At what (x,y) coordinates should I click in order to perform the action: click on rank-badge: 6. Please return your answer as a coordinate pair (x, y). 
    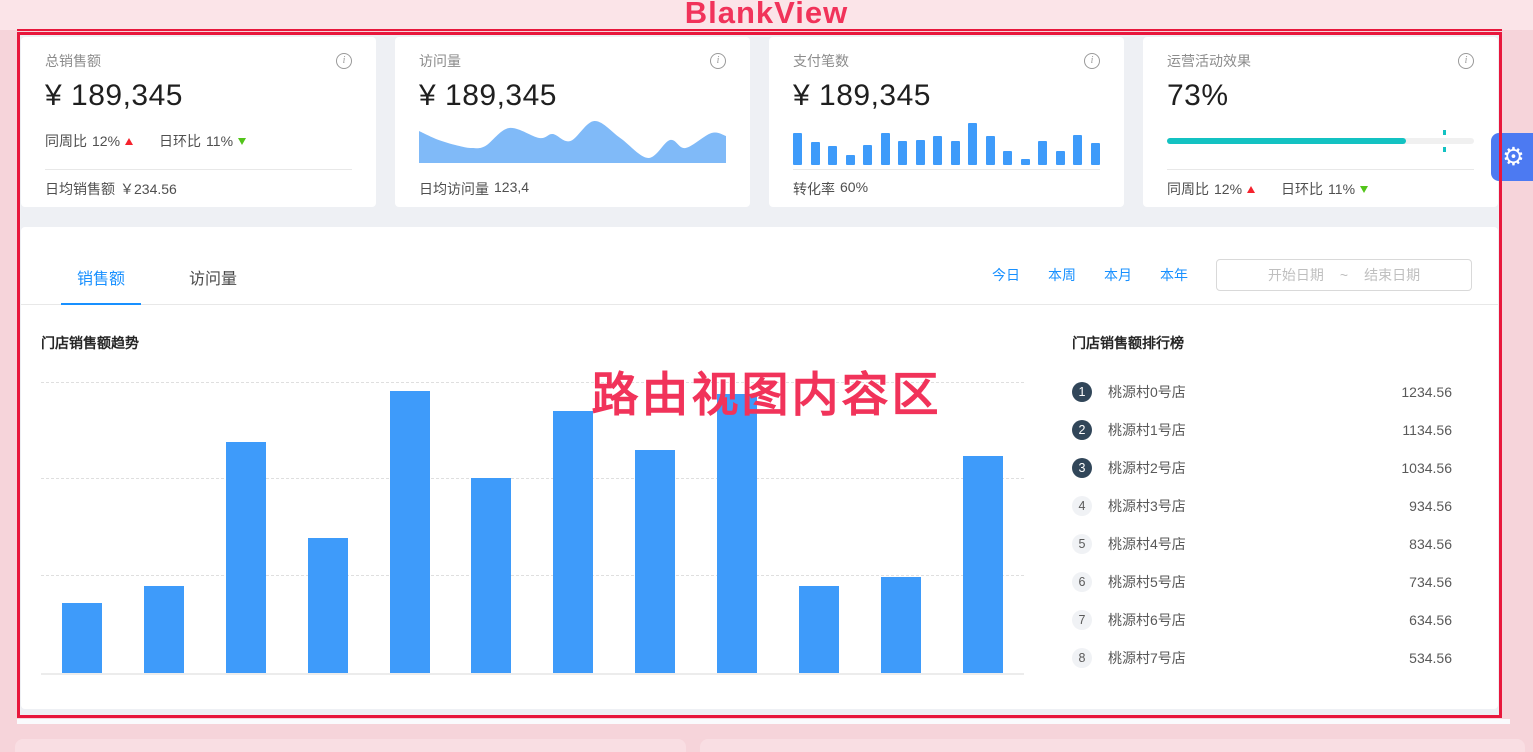
    Looking at the image, I should click on (1082, 582).